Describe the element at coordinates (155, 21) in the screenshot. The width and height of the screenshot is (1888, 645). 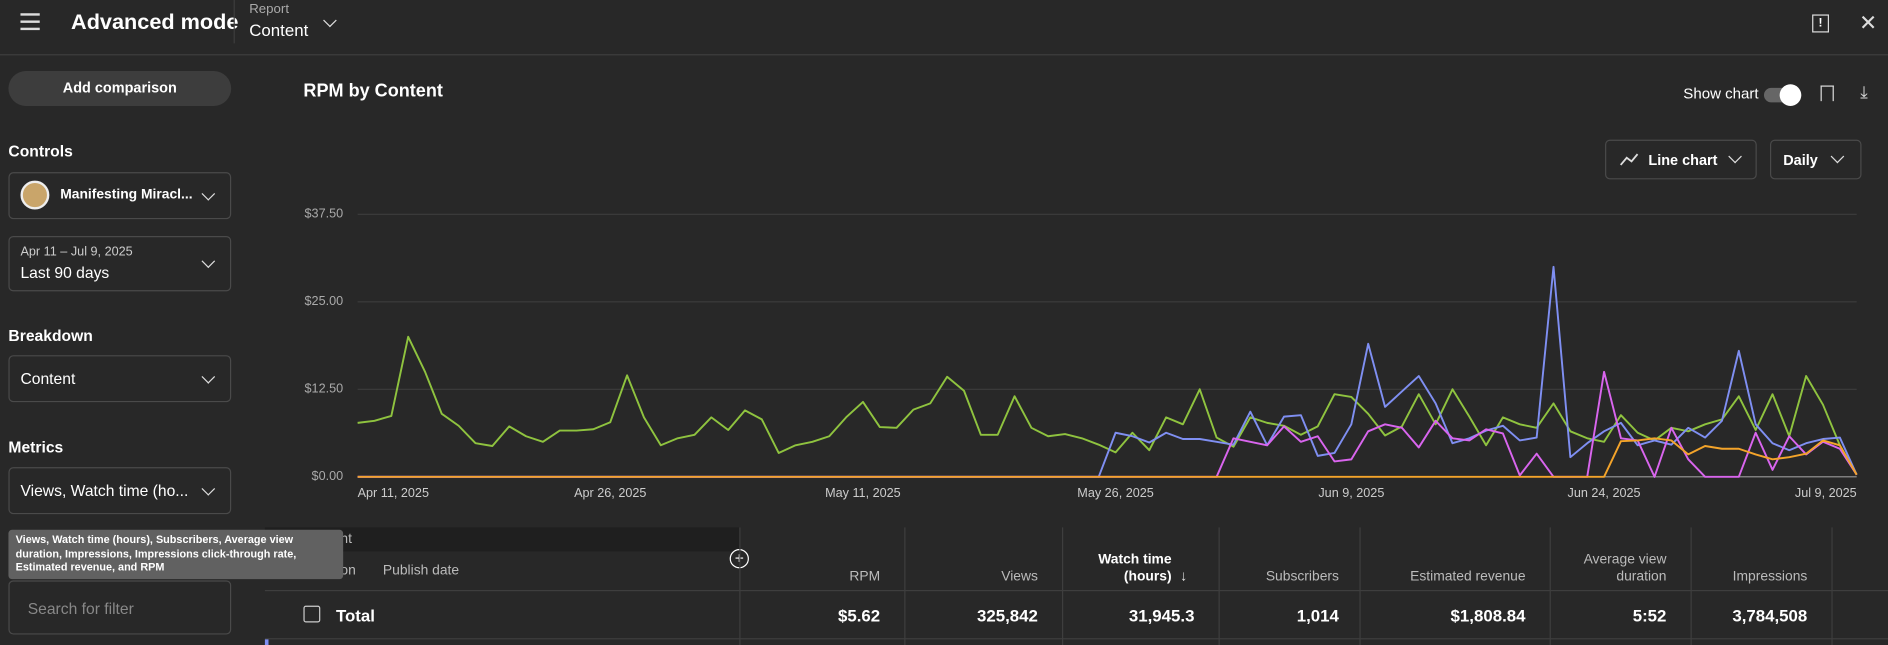
I see `page-title: Advanced mode` at that location.